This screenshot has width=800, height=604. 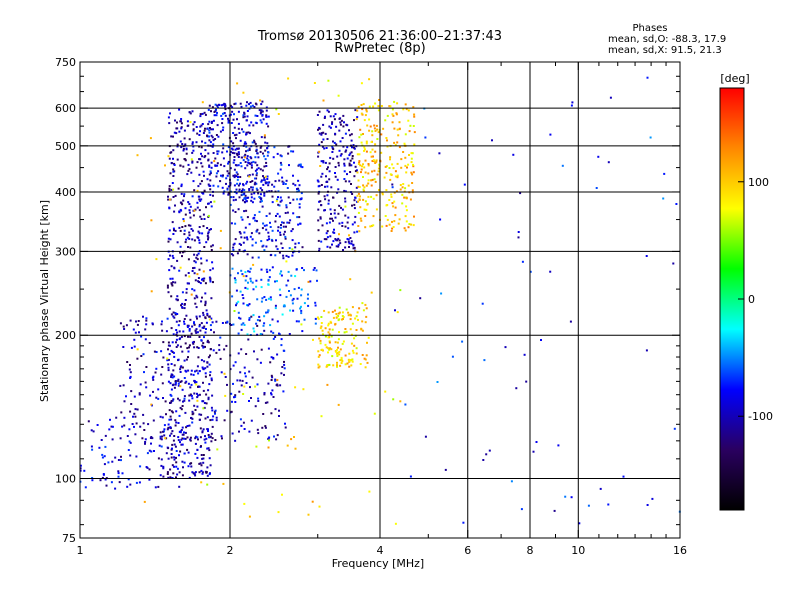 I want to click on chart-title: Tromsø 20130506 21:36:00–21:37:43, so click(x=379, y=36).